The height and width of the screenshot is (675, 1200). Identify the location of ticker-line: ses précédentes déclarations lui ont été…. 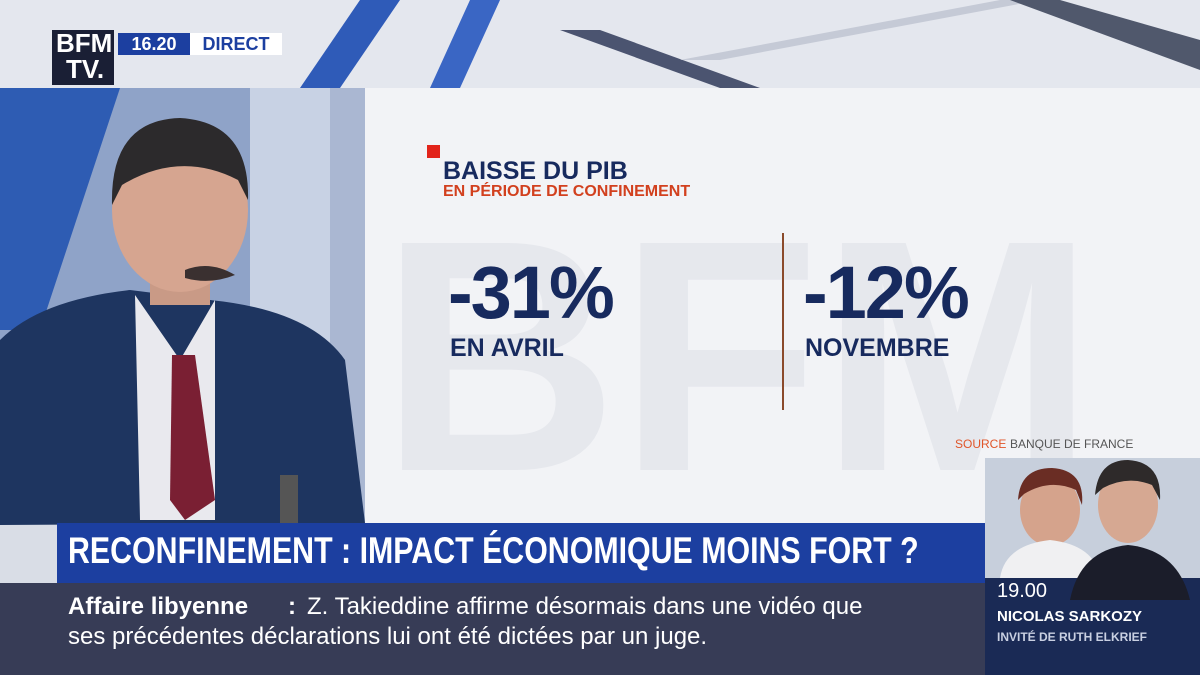
(388, 636).